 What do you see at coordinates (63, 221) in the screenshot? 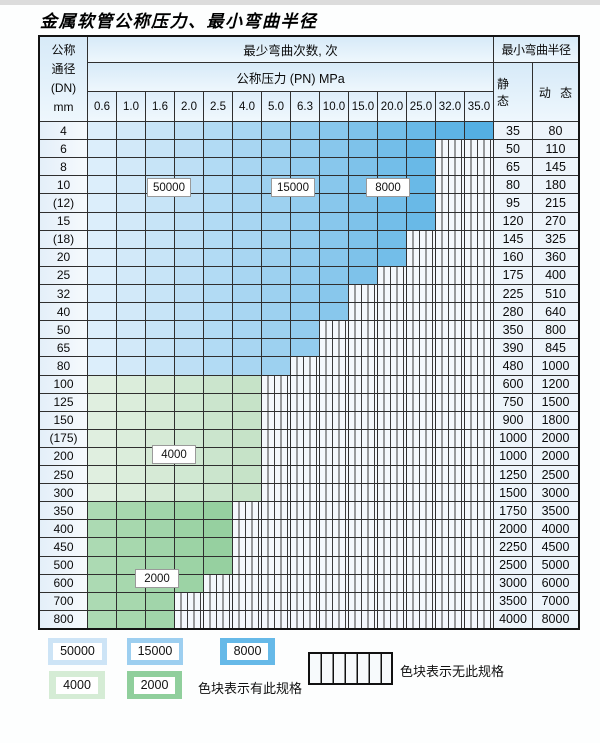
I see `dn-cell: 15` at bounding box center [63, 221].